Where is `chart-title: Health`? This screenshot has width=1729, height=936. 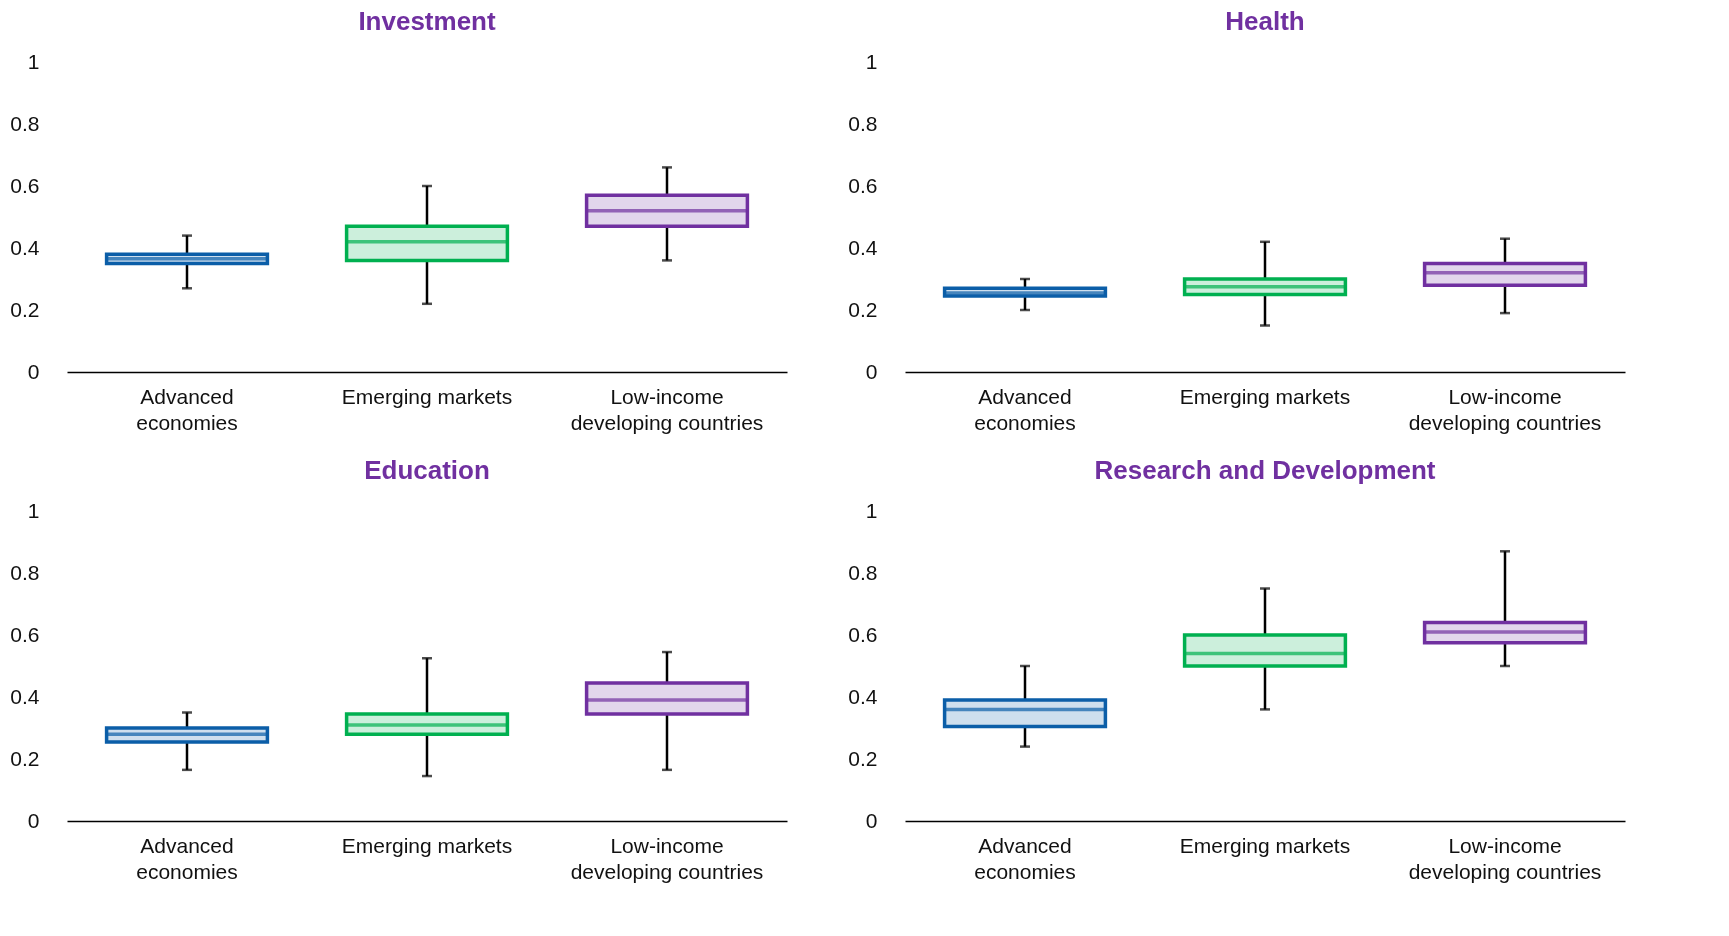 chart-title: Health is located at coordinates (1265, 21).